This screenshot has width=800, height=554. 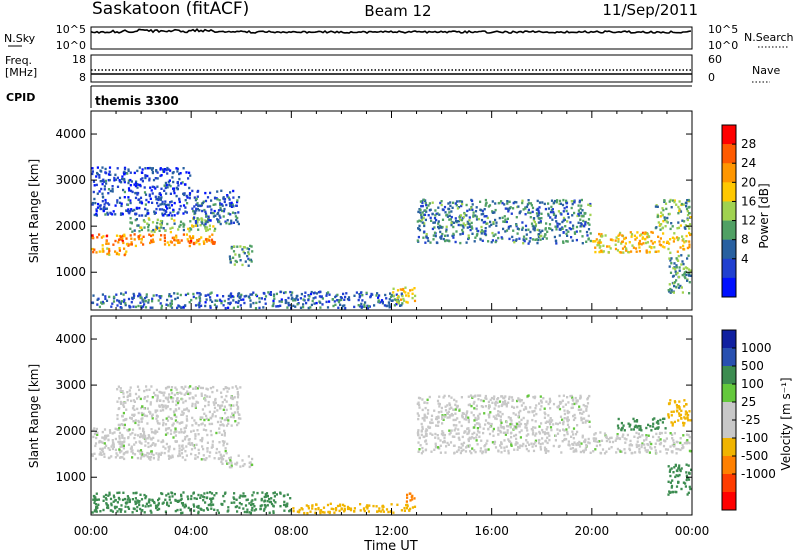 I want to click on power-colorbar-segment, so click(x=729, y=211).